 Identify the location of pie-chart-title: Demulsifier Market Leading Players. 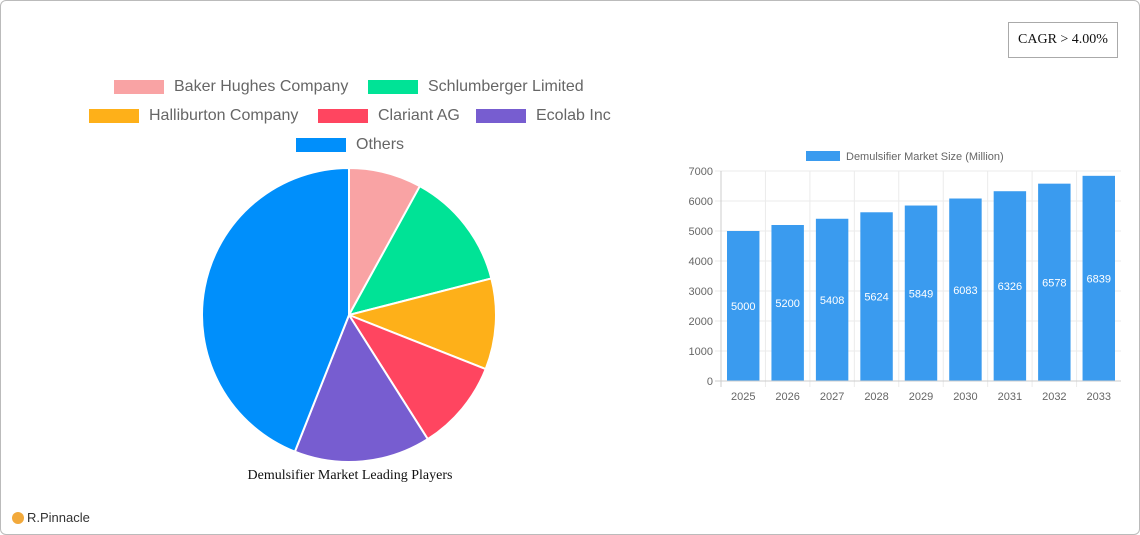
(350, 475).